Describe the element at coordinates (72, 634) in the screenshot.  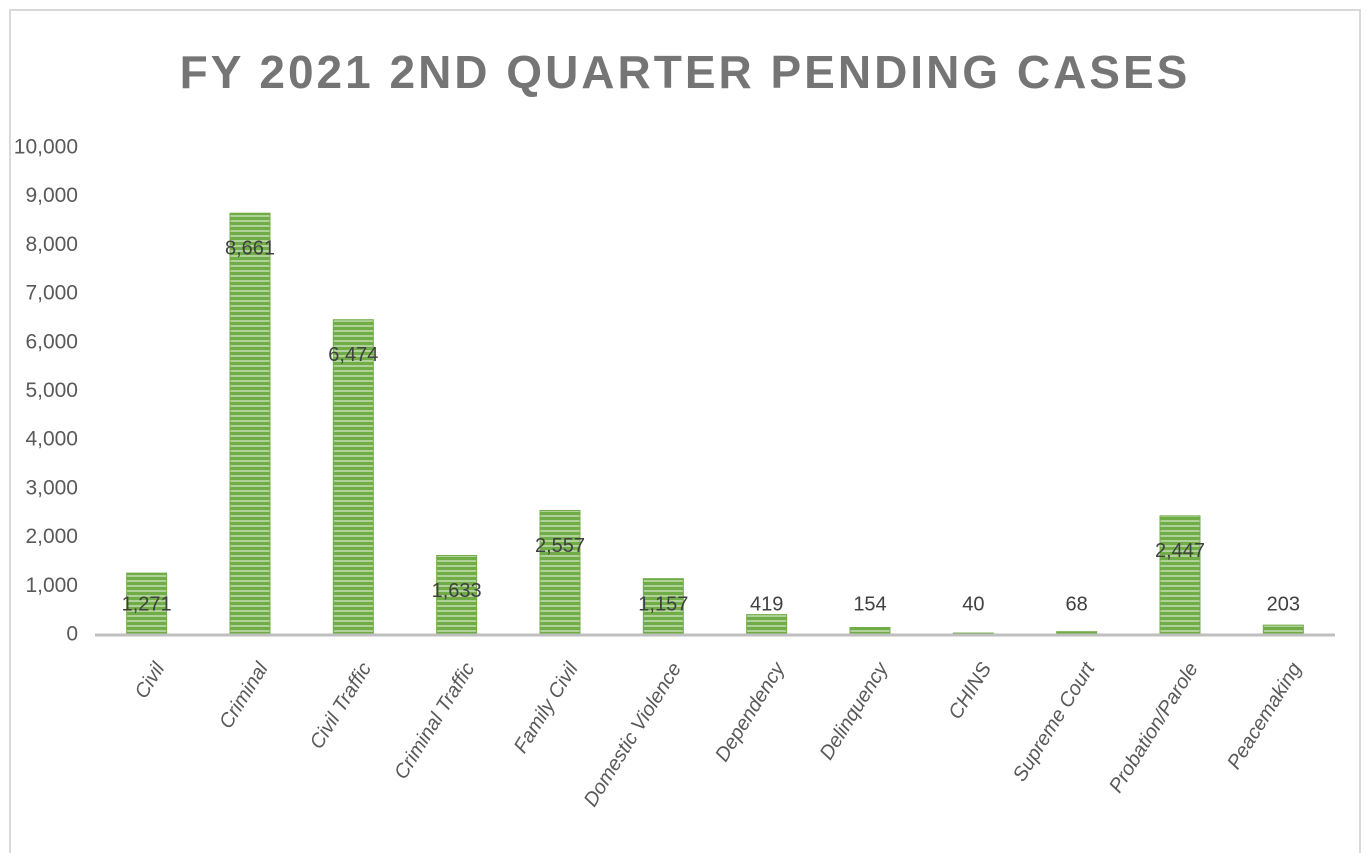
I see `y-tick-label: 0` at that location.